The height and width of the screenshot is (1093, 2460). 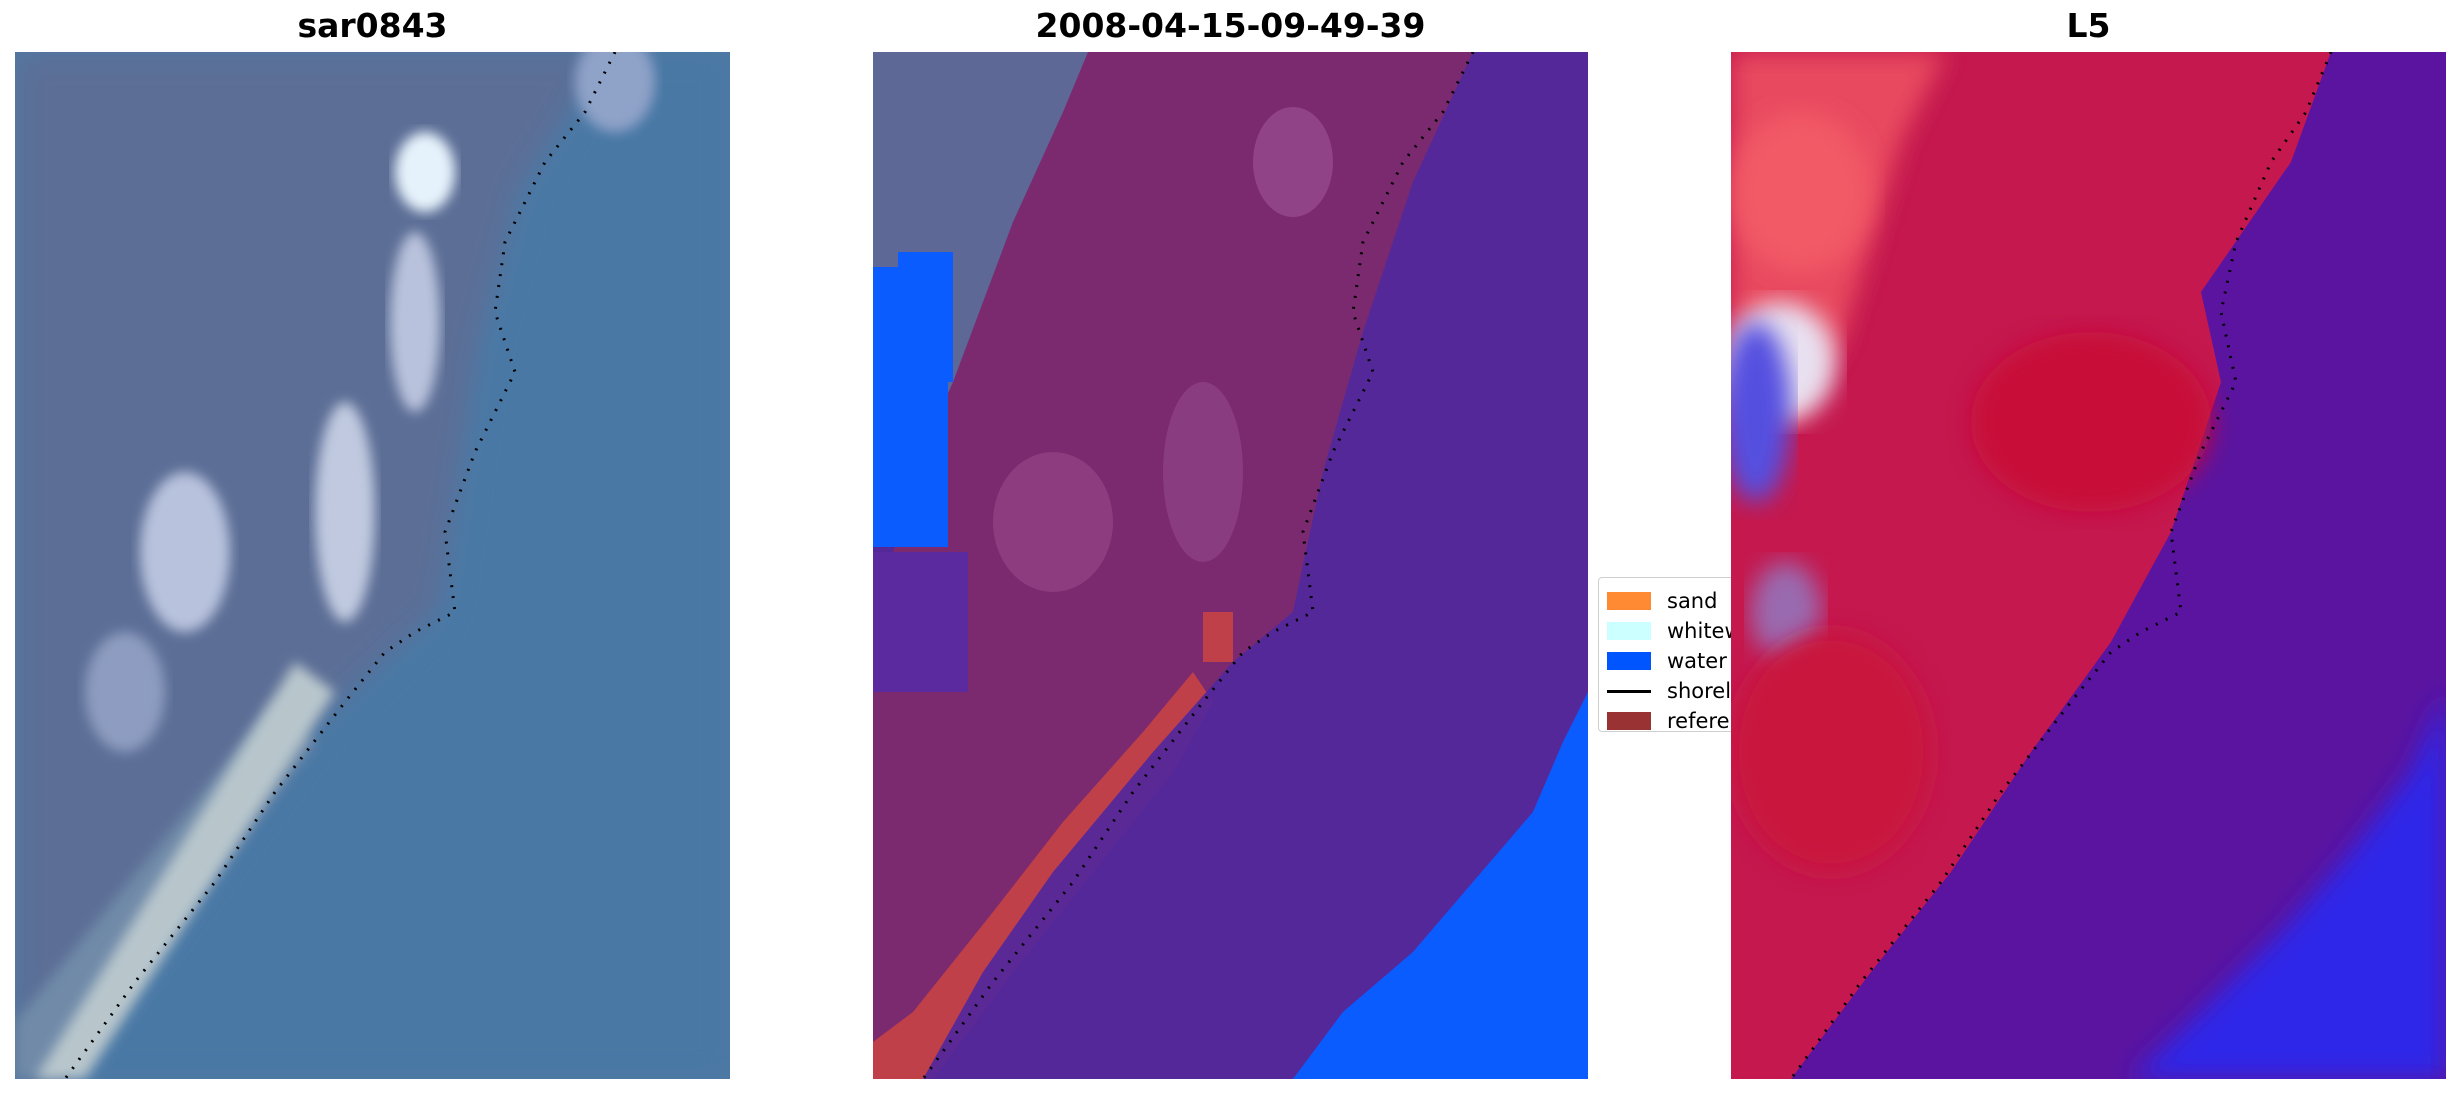 I want to click on legend-item-water: water, so click(x=1667, y=661).